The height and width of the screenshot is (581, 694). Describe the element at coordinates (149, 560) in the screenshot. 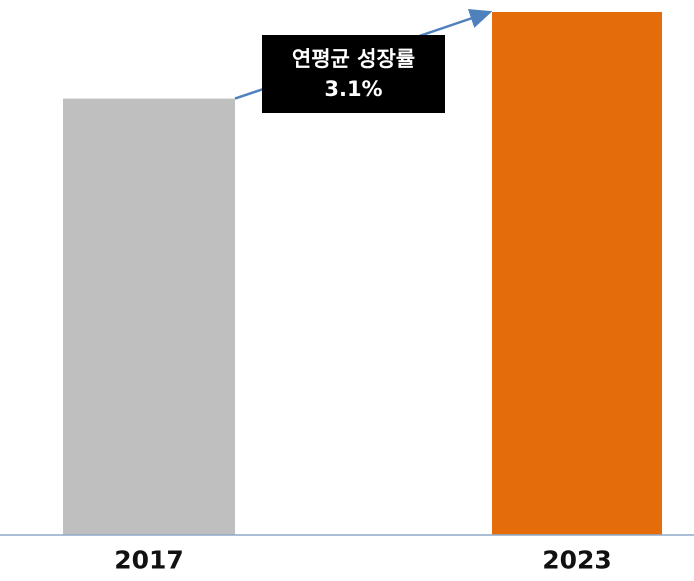

I see `x-tick-label: 2017` at that location.